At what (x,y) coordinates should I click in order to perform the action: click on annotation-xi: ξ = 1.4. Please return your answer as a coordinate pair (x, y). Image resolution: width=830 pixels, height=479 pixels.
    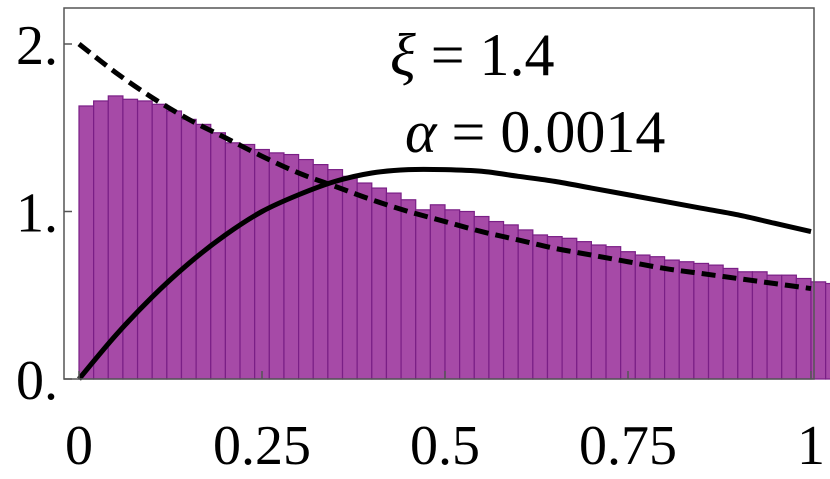
    Looking at the image, I should click on (472, 55).